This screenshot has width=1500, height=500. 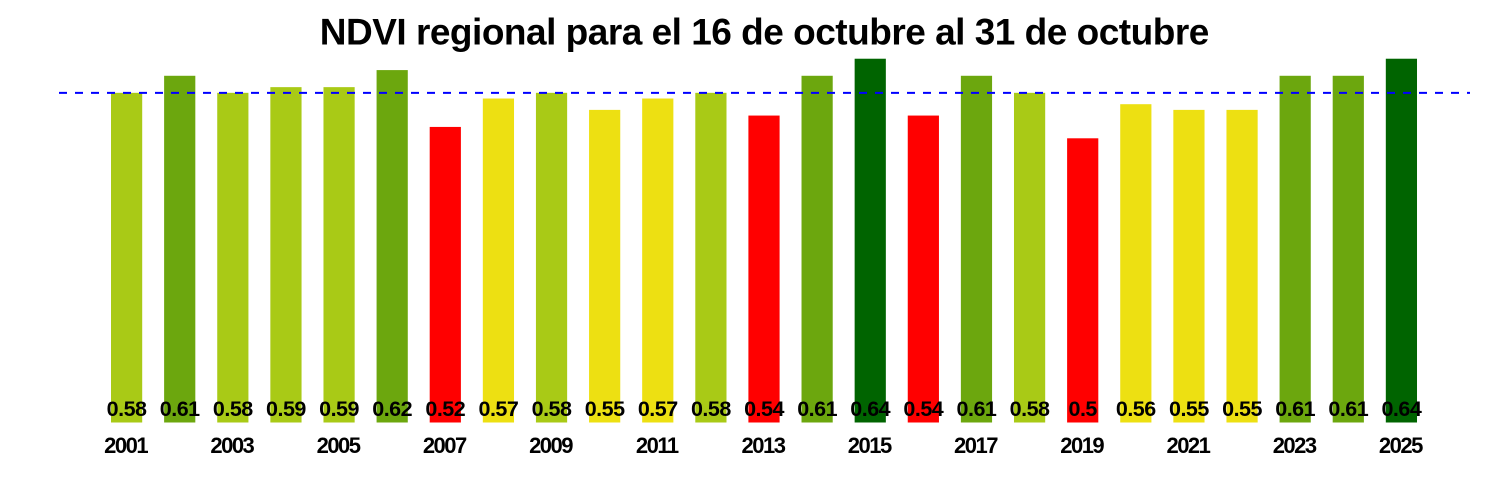 What do you see at coordinates (339, 445) in the screenshot?
I see `svg-text: 2005` at bounding box center [339, 445].